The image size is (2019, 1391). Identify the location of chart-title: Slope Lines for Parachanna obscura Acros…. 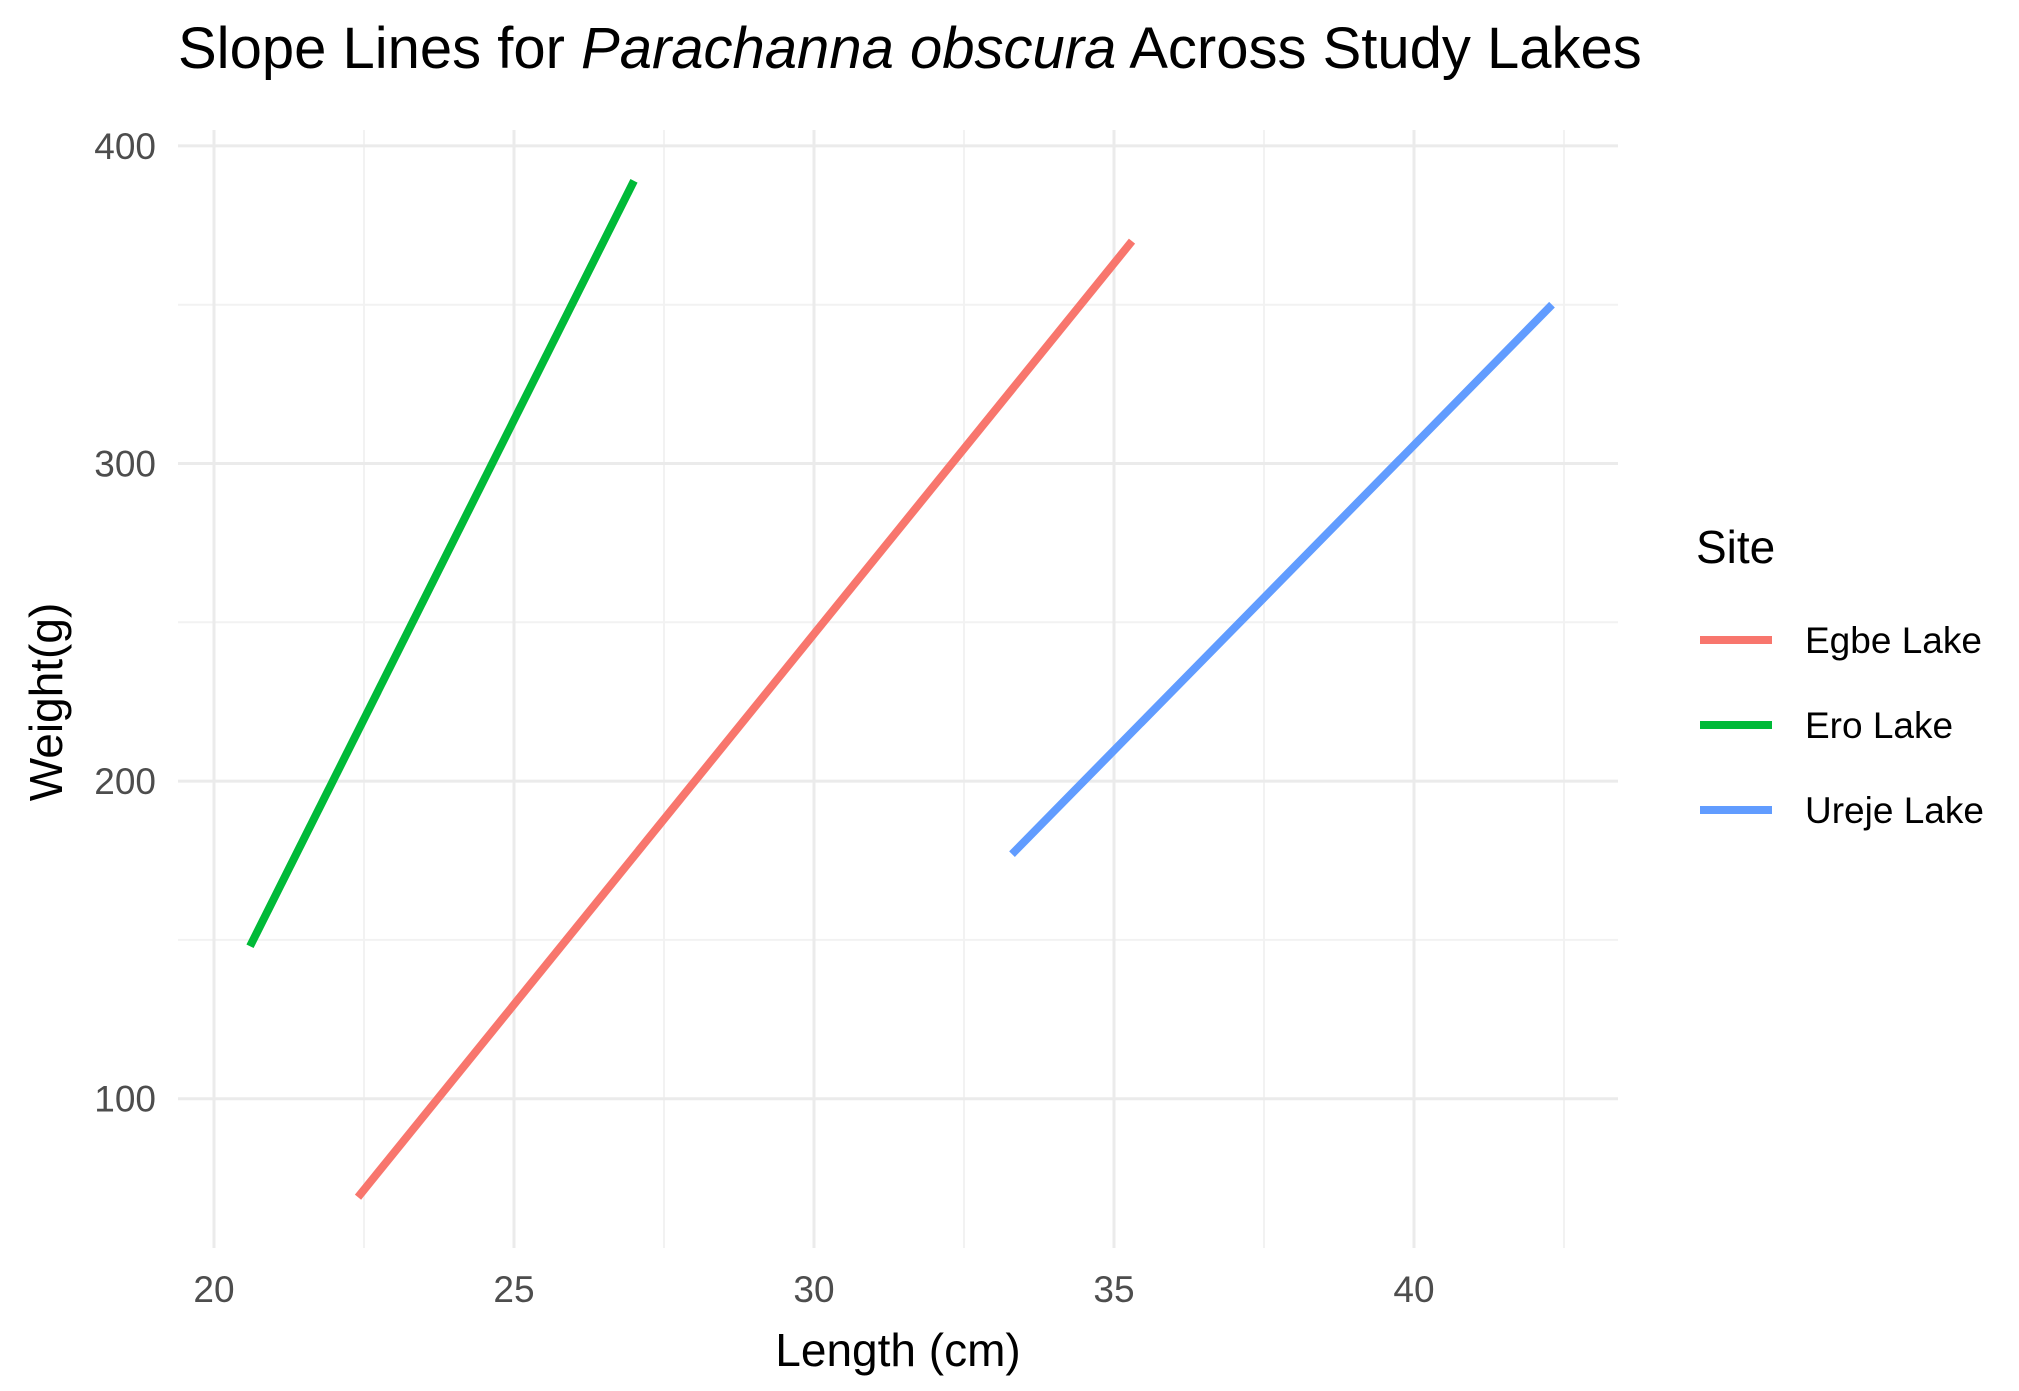
(910, 48).